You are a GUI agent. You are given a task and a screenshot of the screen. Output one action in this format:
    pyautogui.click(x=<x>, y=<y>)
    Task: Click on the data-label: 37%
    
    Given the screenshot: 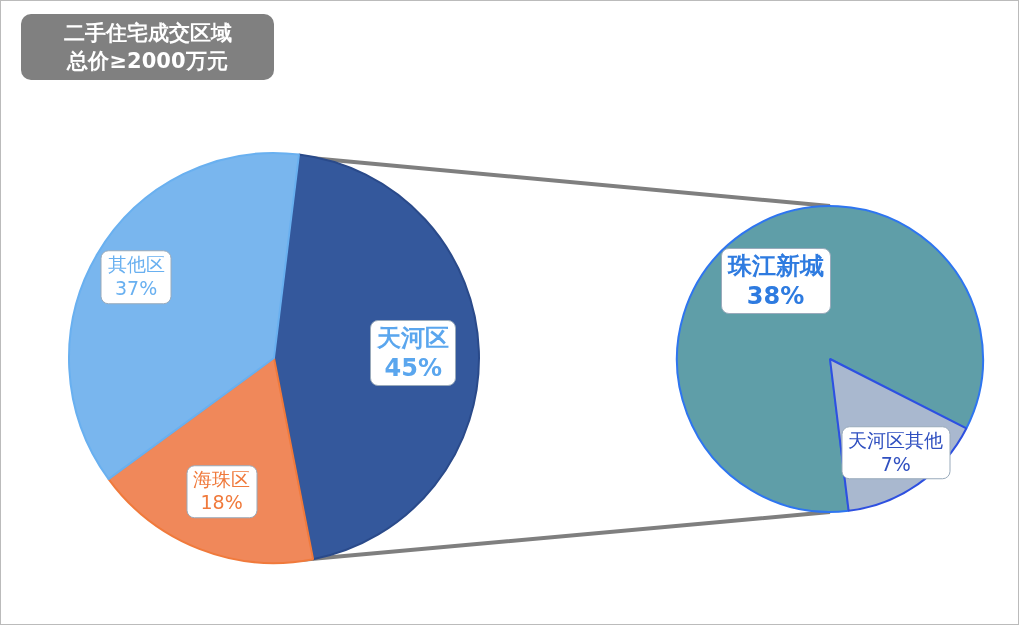 What is the action you would take?
    pyautogui.click(x=136, y=289)
    